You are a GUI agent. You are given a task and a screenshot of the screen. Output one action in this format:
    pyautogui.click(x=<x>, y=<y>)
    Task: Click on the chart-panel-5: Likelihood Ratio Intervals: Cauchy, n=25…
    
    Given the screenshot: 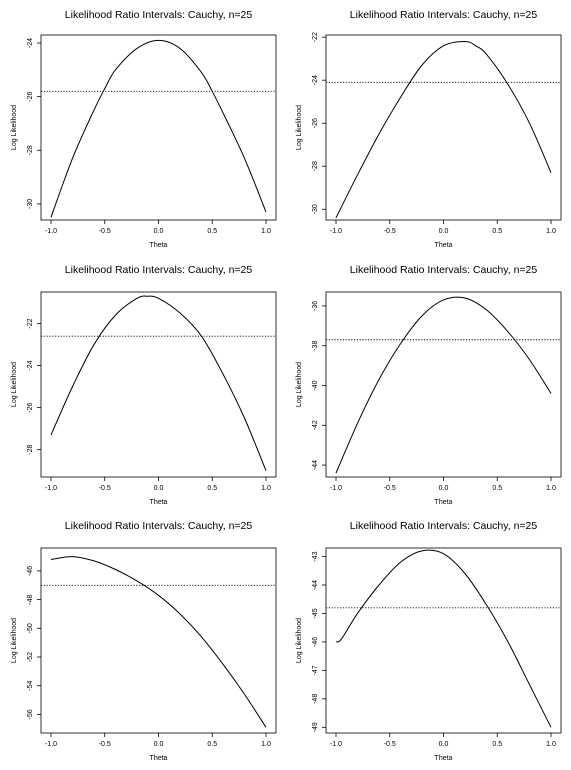 What is the action you would take?
    pyautogui.click(x=144, y=641)
    